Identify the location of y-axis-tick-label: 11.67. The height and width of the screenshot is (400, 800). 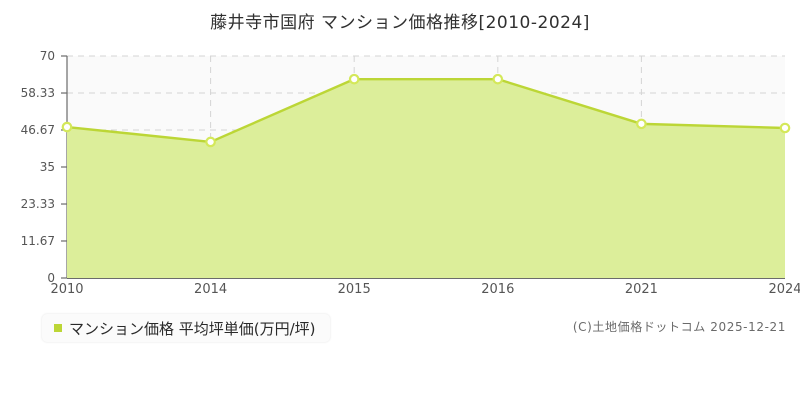
(37, 240).